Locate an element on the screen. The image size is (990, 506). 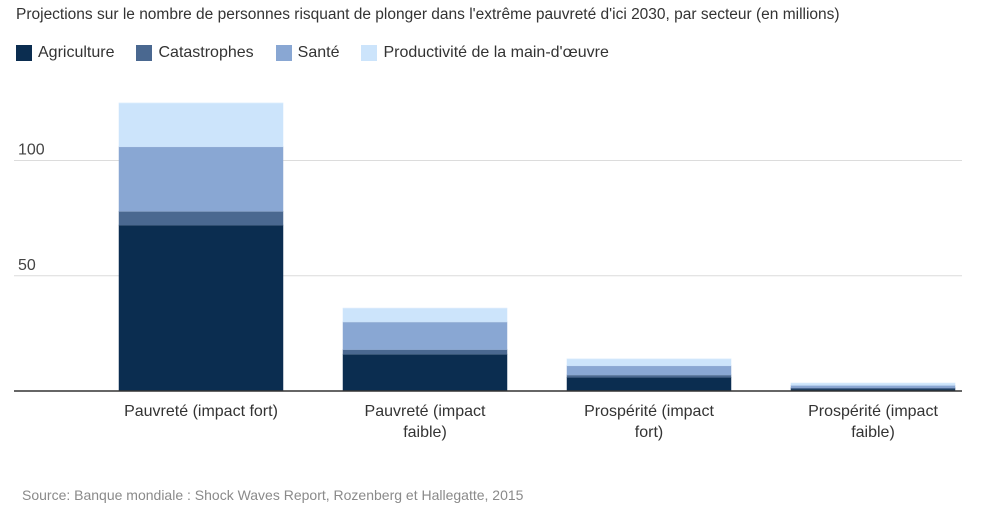
legend-label-sante: Santé is located at coordinates (318, 52).